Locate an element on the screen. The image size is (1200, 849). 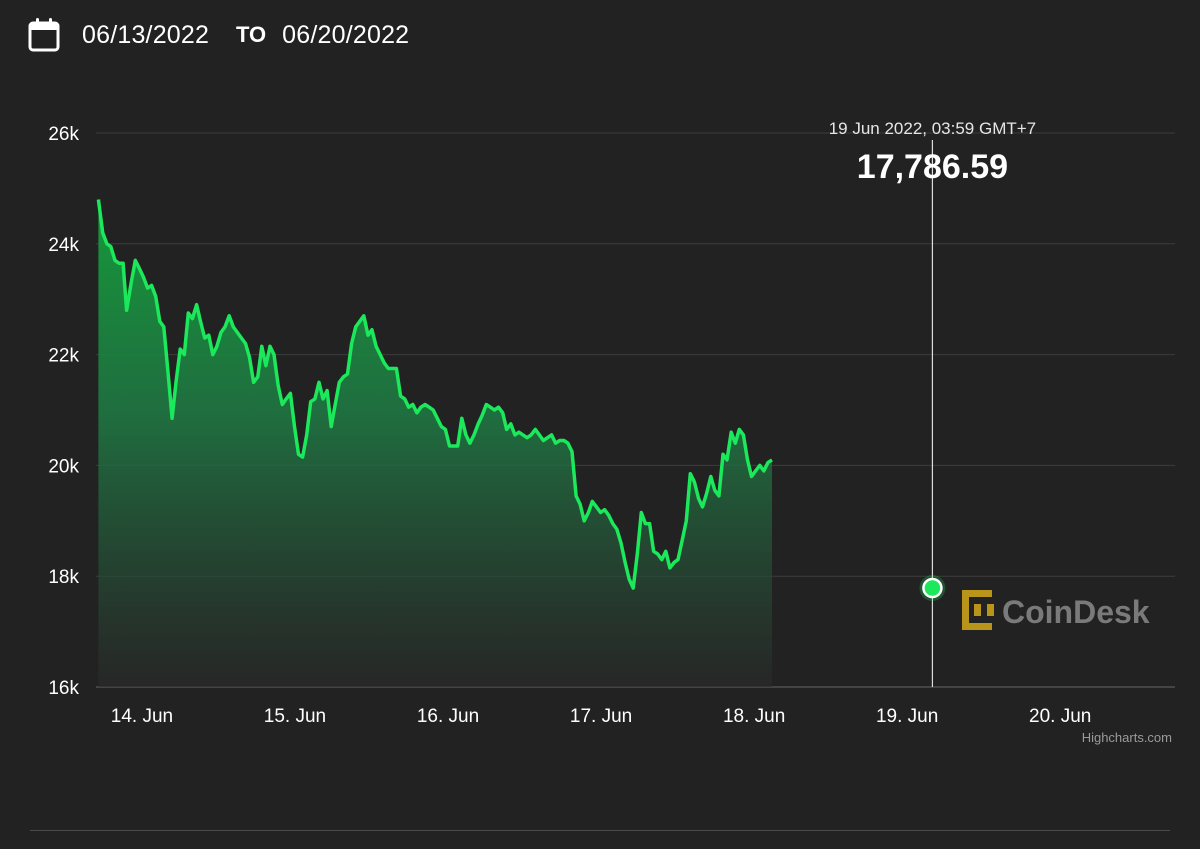
y-tick-label: 20k is located at coordinates (63, 466).